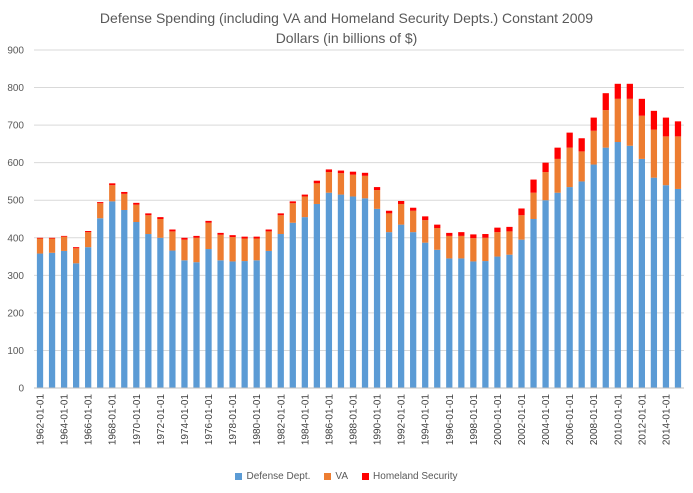 The image size is (693, 493). Describe the element at coordinates (509, 243) in the screenshot. I see `bar-va-2001` at that location.